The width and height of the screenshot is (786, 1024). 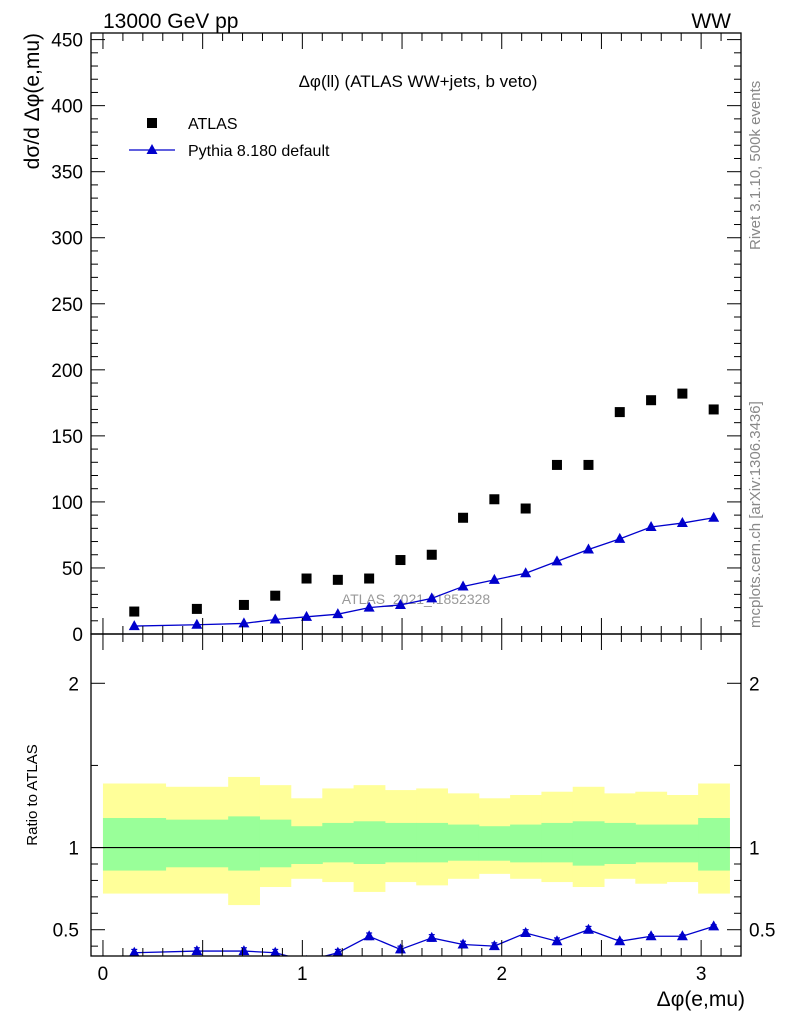 What do you see at coordinates (103, 974) in the screenshot?
I see `x-tick-label: 0` at bounding box center [103, 974].